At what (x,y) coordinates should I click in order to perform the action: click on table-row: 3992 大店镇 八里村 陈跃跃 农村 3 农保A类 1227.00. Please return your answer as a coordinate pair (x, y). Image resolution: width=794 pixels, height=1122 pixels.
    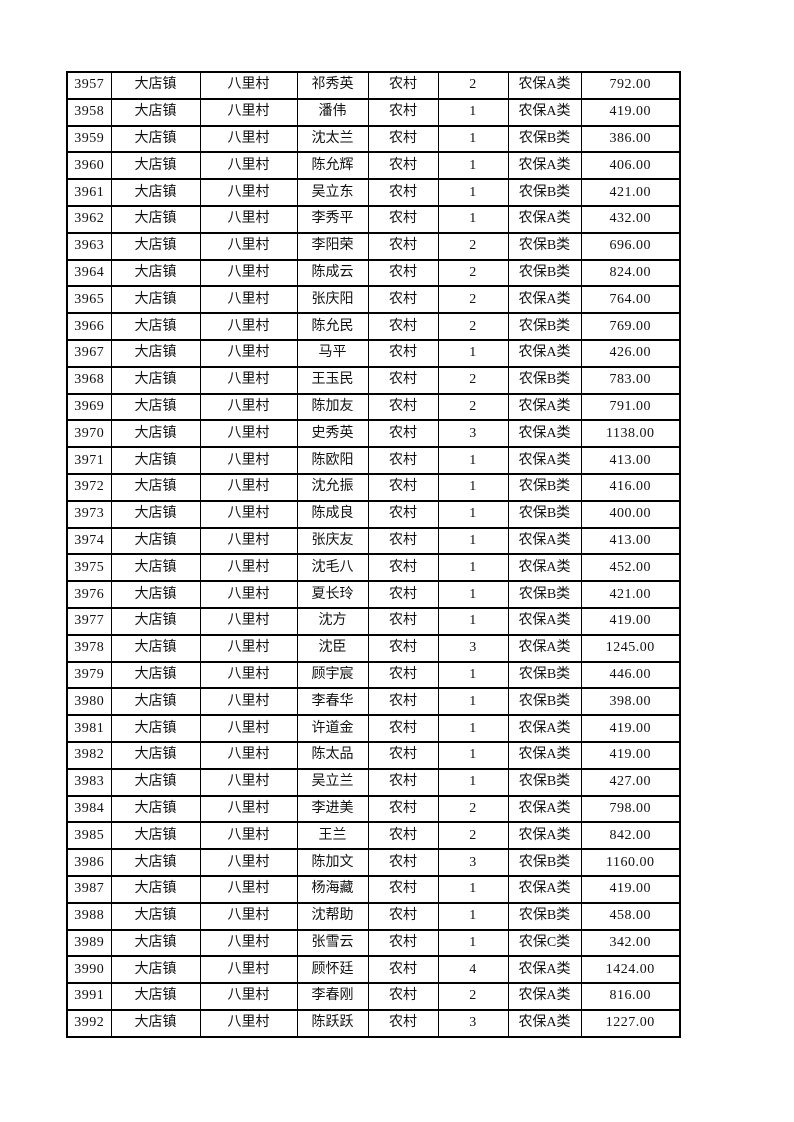
    Looking at the image, I should click on (373, 1023).